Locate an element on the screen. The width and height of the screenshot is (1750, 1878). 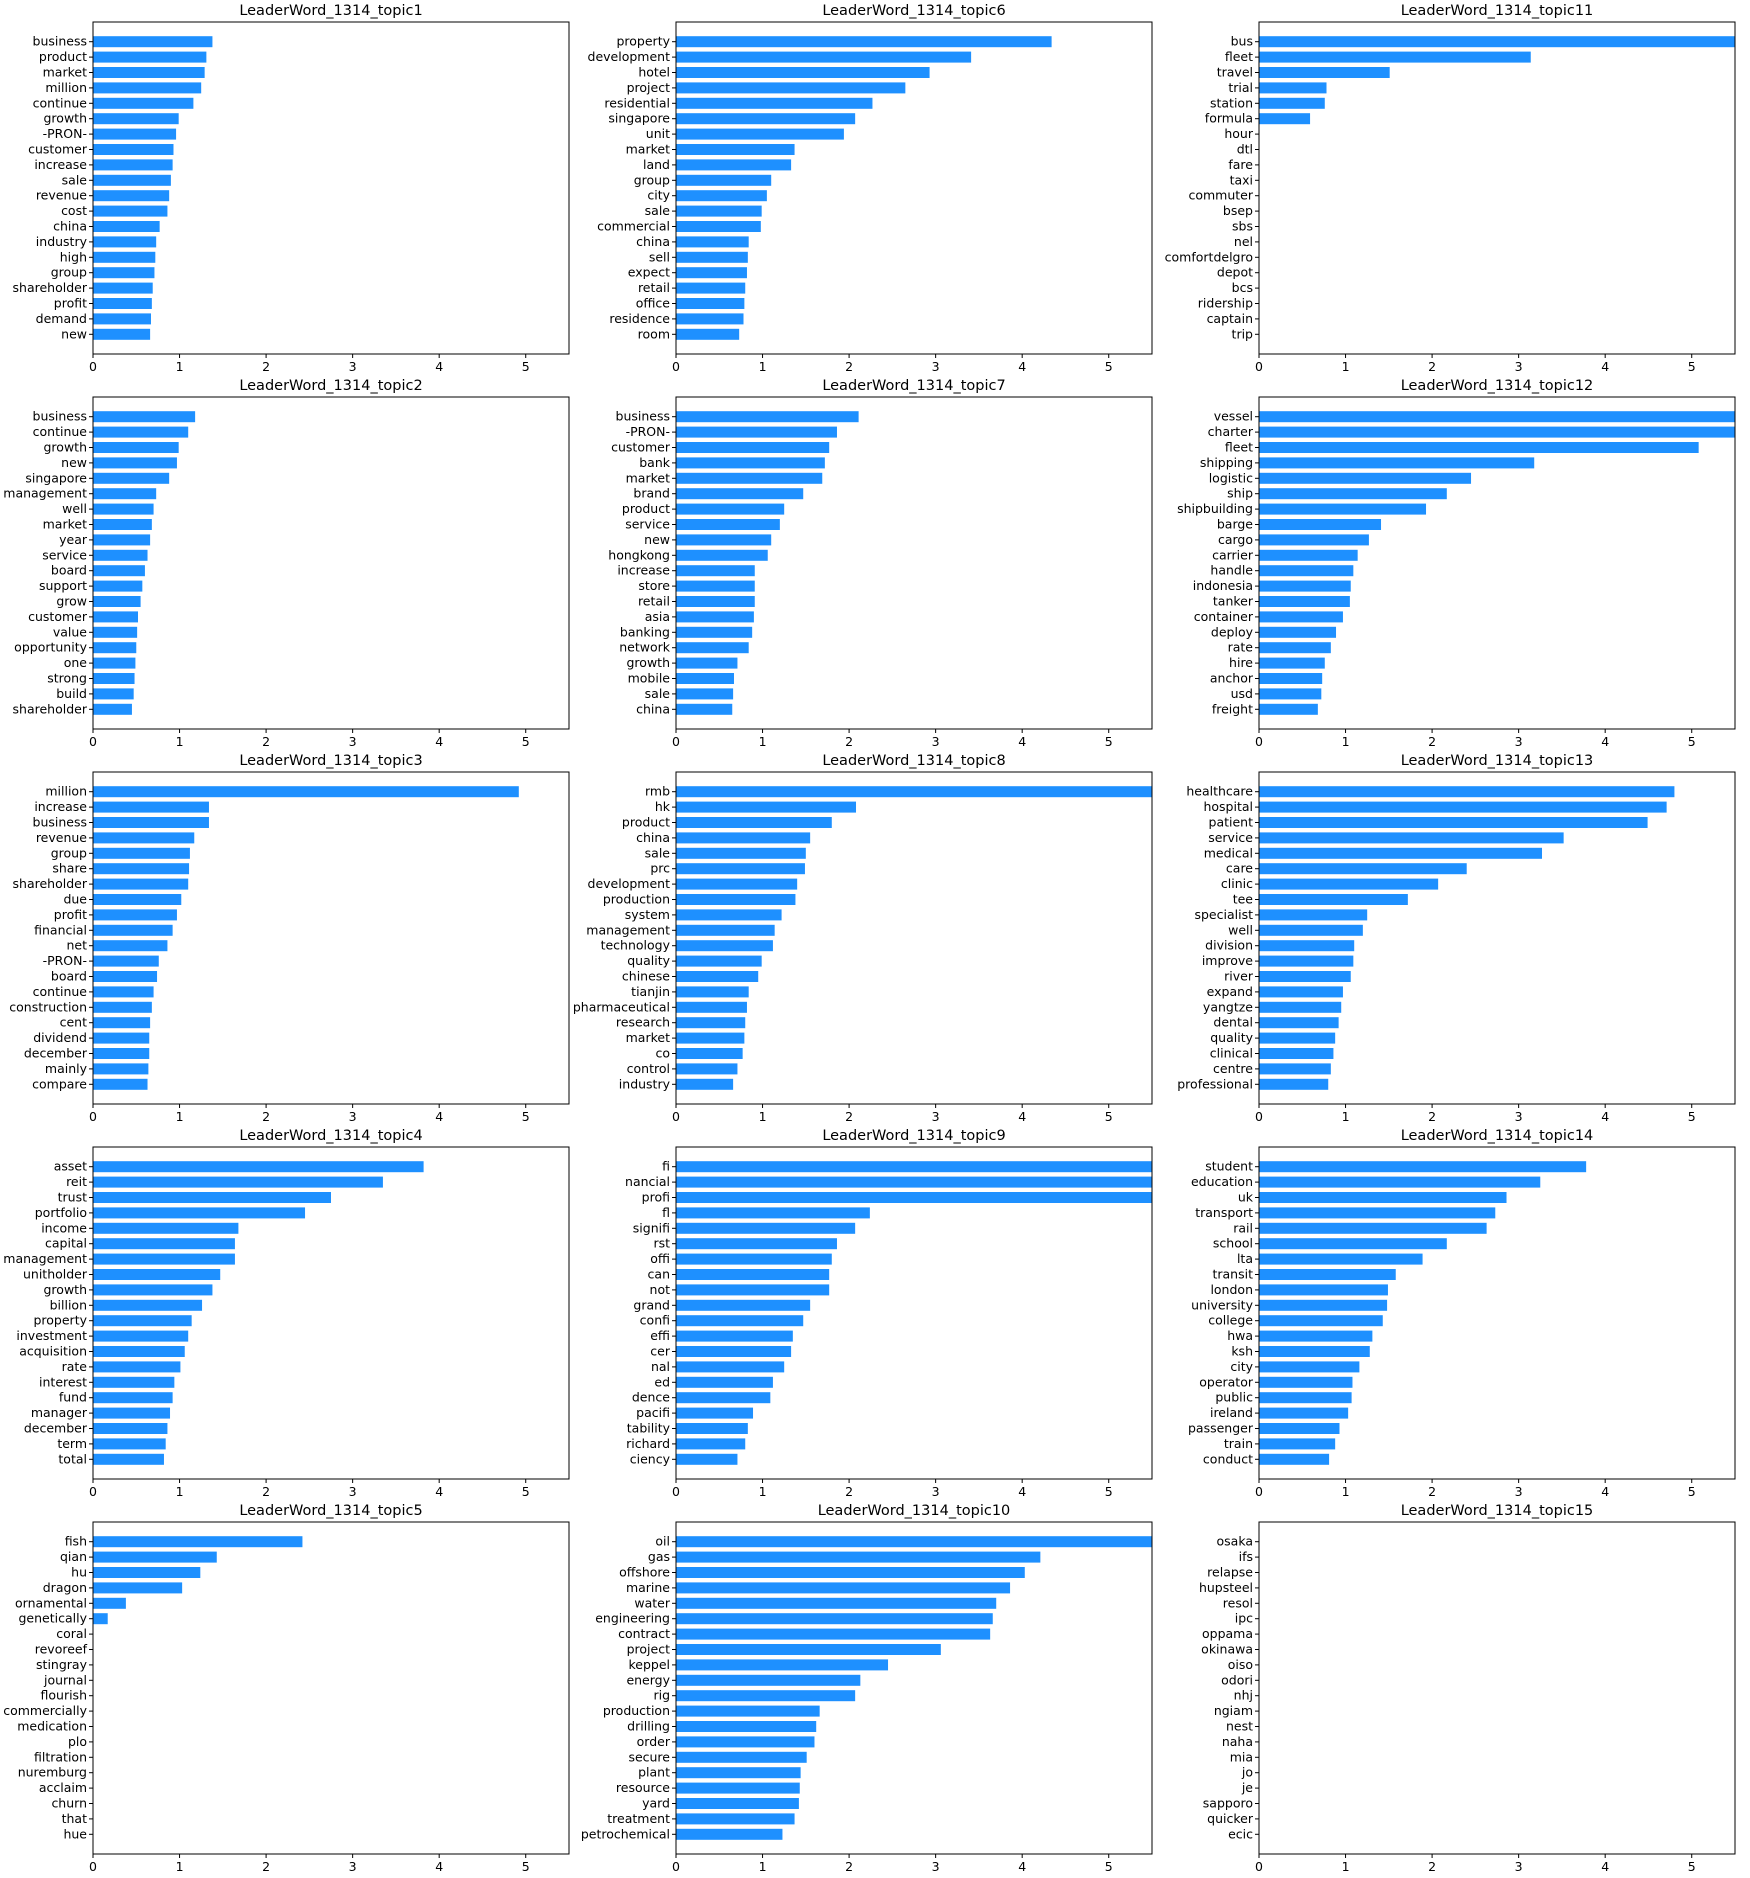
chart-title: LeaderWord_1314_topic10 is located at coordinates (914, 1511).